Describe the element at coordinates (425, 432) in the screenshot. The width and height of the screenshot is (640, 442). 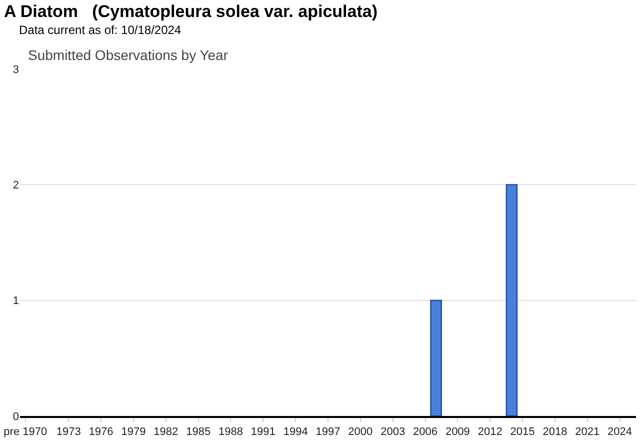
I see `x-tick-label: 2006` at that location.